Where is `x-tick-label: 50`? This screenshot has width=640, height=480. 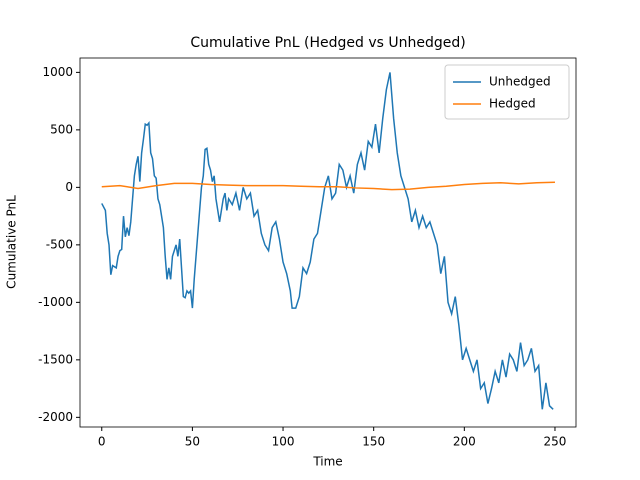
x-tick-label: 50 is located at coordinates (192, 442).